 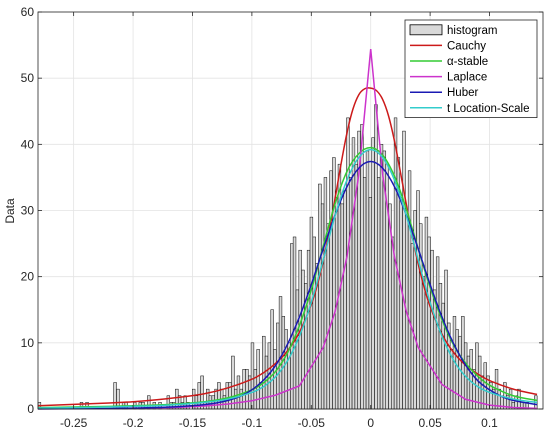 I want to click on y-tick-label: 20, so click(x=28, y=277).